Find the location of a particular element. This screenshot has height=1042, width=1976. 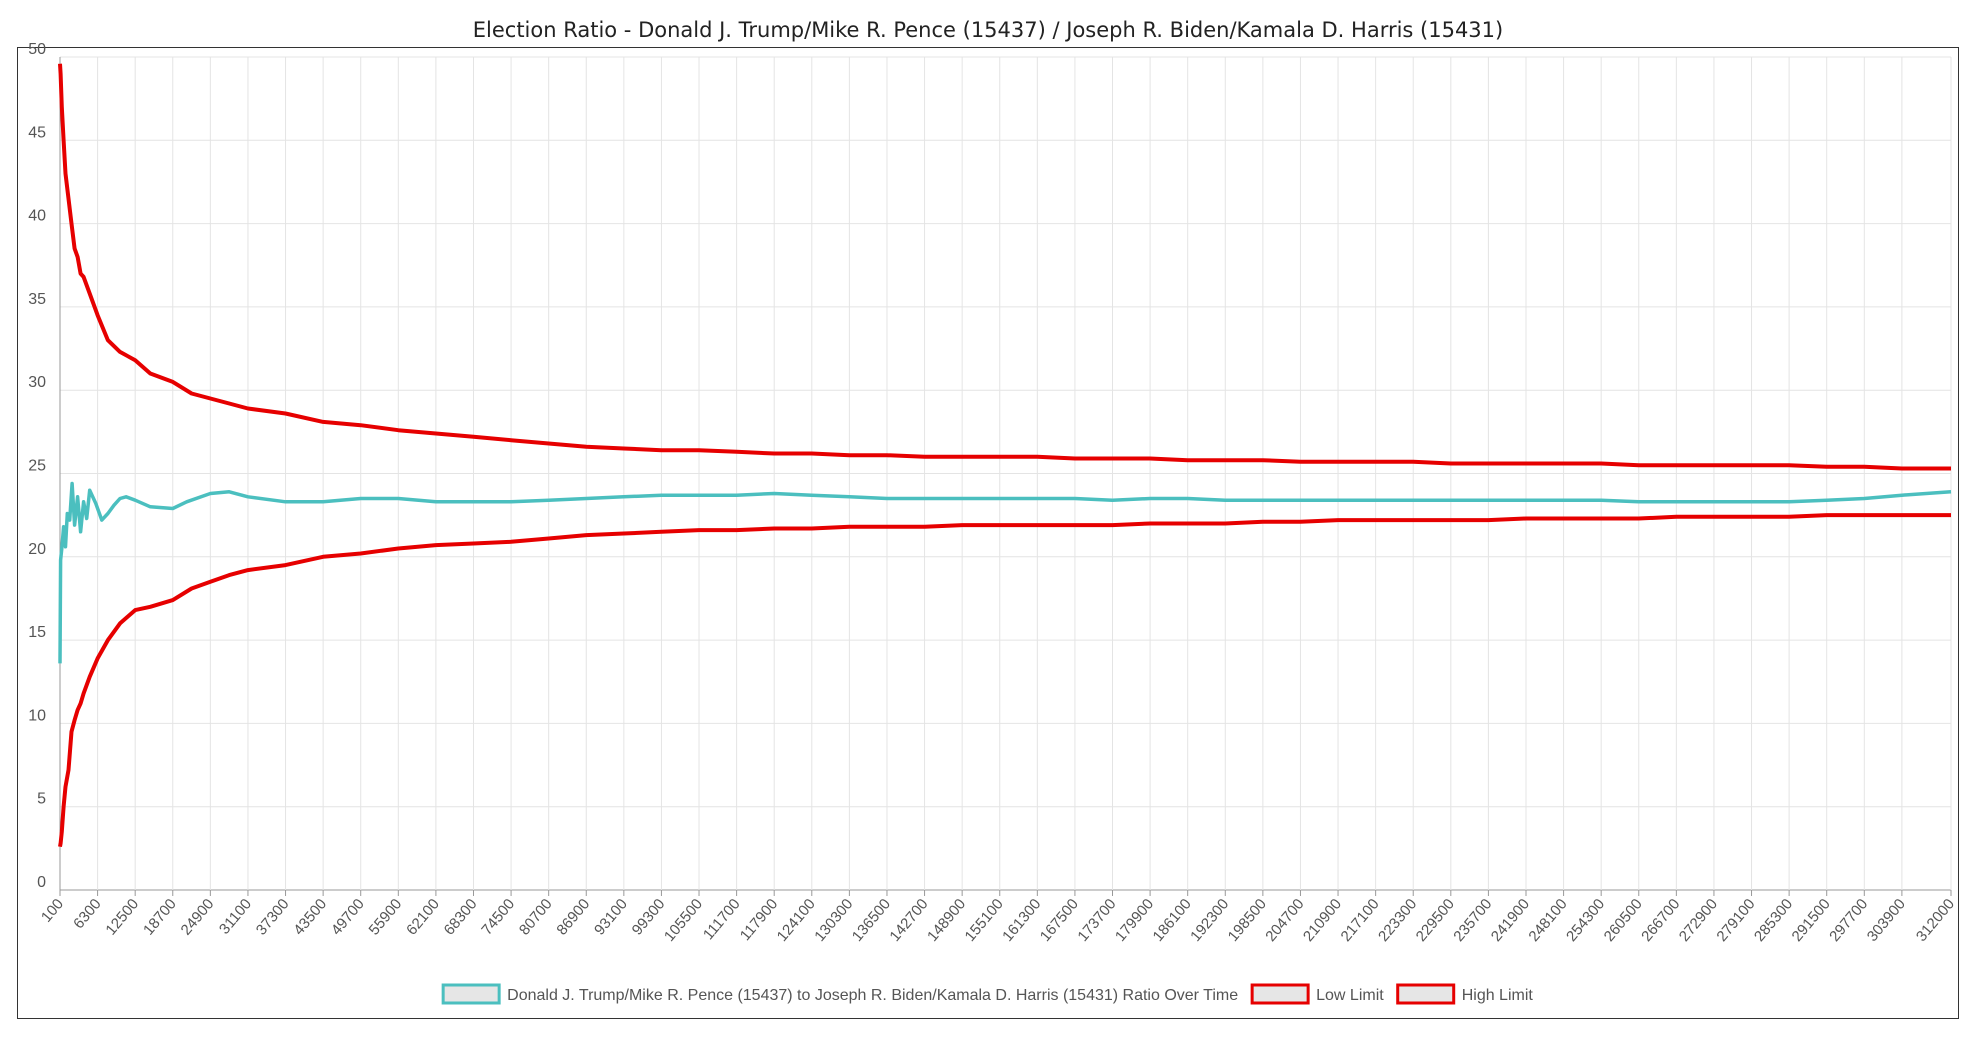

x-tick-label: 24900 is located at coordinates (198, 917).